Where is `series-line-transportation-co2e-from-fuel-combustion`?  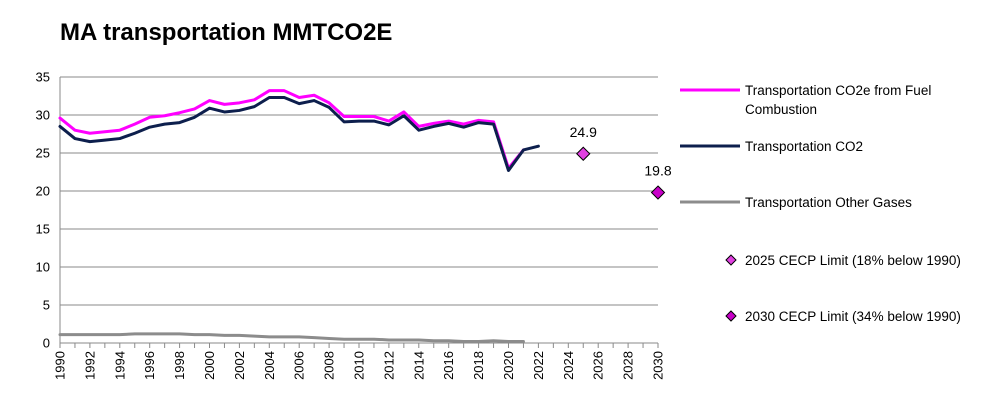
series-line-transportation-co2e-from-fuel-combustion is located at coordinates (291, 129).